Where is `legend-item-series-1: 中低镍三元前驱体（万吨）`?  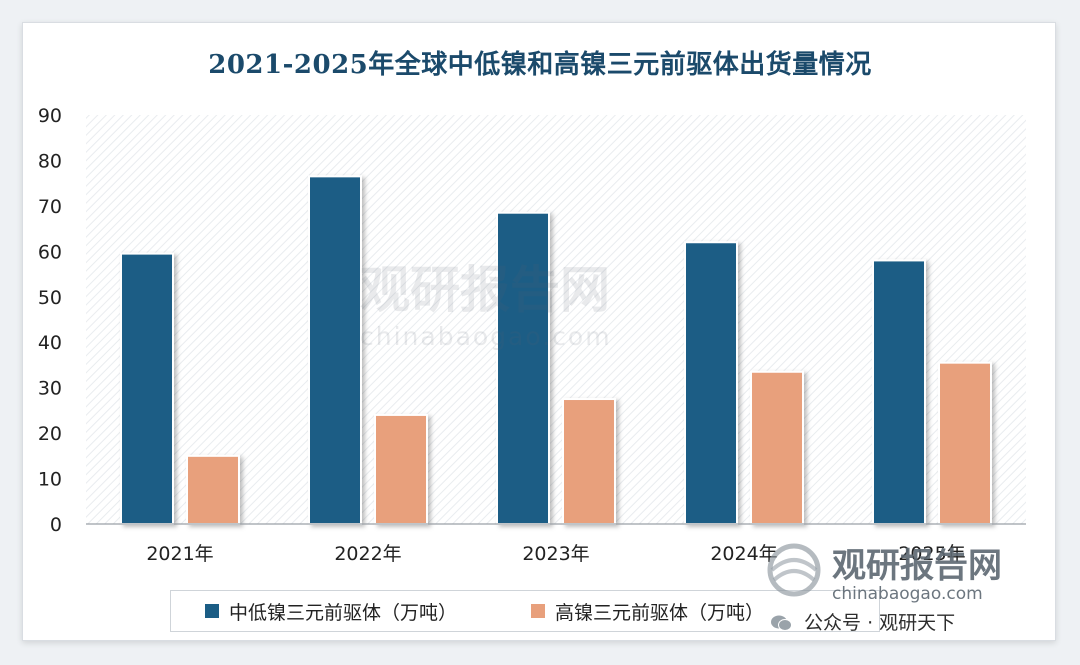 legend-item-series-1: 中低镍三元前驱体（万吨） is located at coordinates (331, 611).